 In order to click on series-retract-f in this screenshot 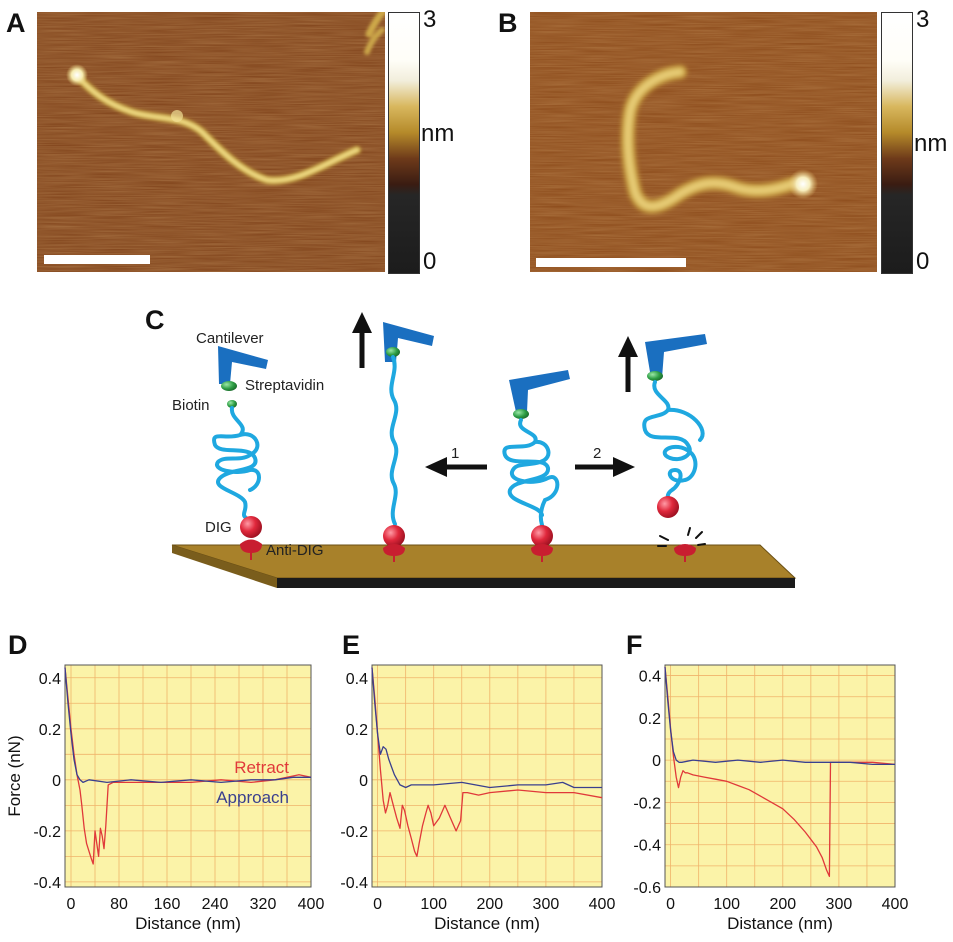, I will do `click(780, 772)`.